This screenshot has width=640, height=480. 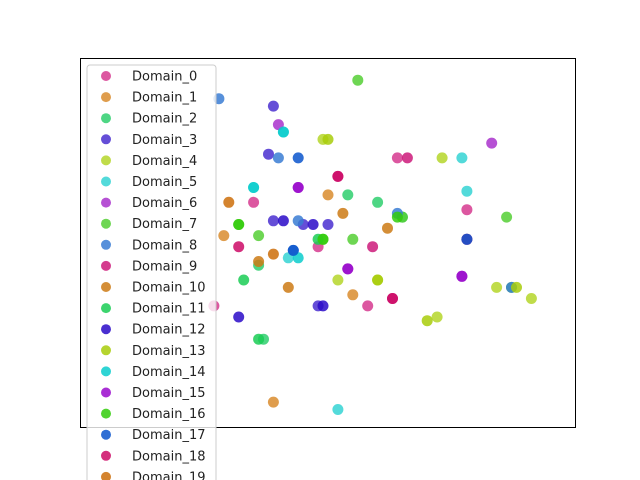 What do you see at coordinates (164, 161) in the screenshot?
I see `legend-label-4: Domain_4` at bounding box center [164, 161].